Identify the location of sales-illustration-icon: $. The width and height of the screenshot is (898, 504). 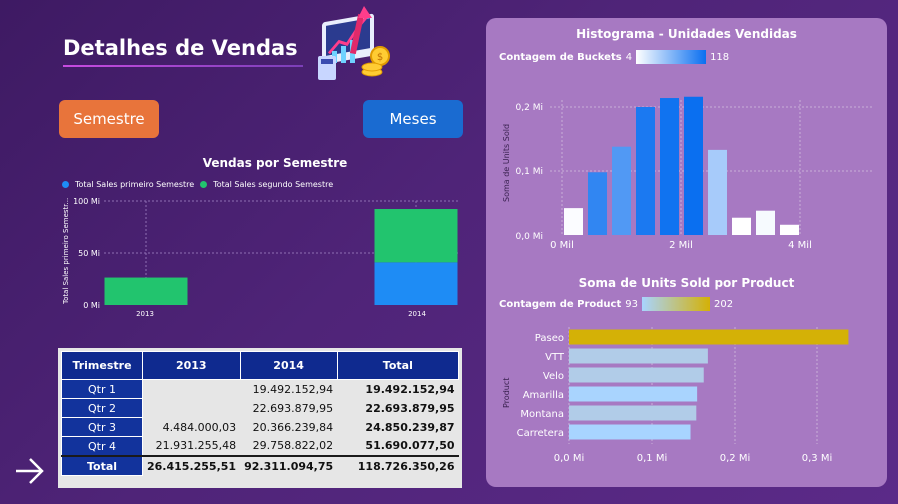
(354, 43).